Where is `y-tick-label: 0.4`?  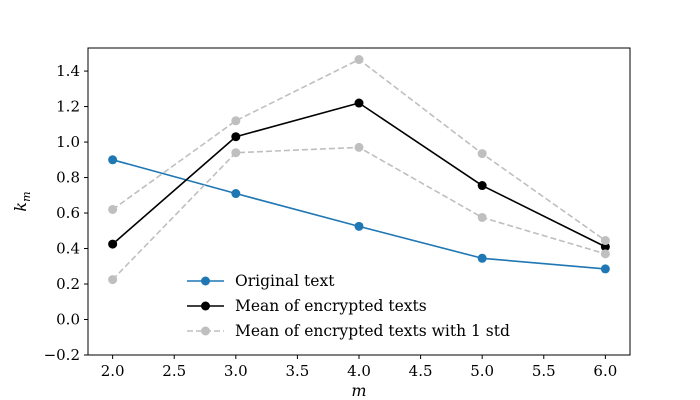 y-tick-label: 0.4 is located at coordinates (68, 249).